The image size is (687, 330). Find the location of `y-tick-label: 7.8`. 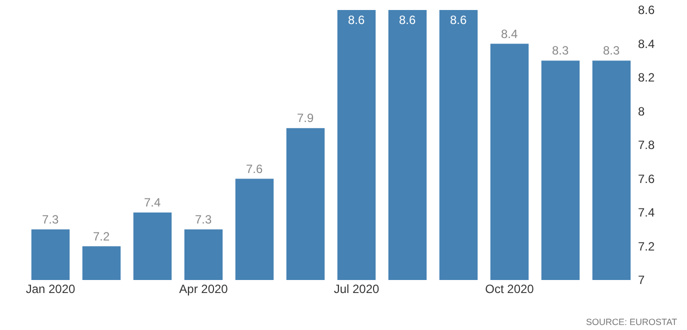

y-tick-label: 7.8 is located at coordinates (647, 145).